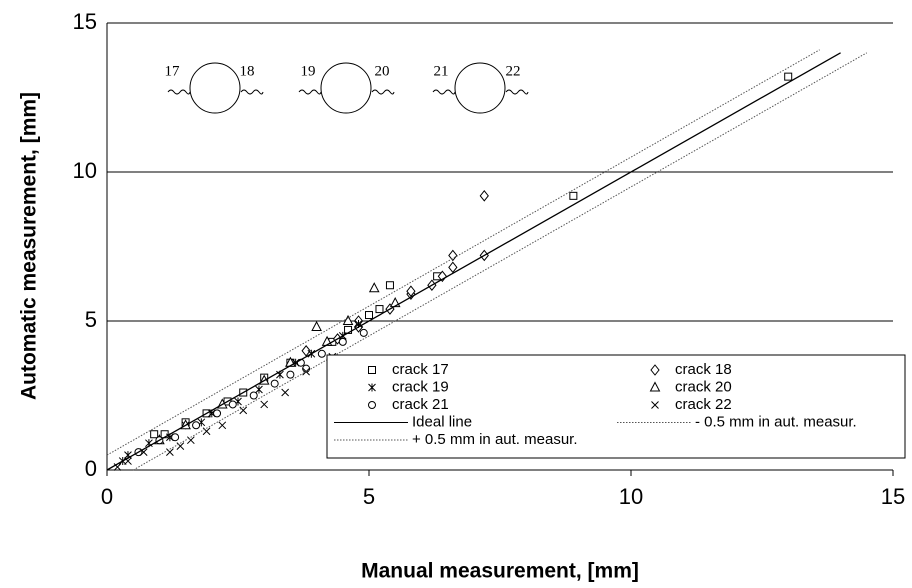  Describe the element at coordinates (173, 71) in the screenshot. I see `annotation: 17` at that location.